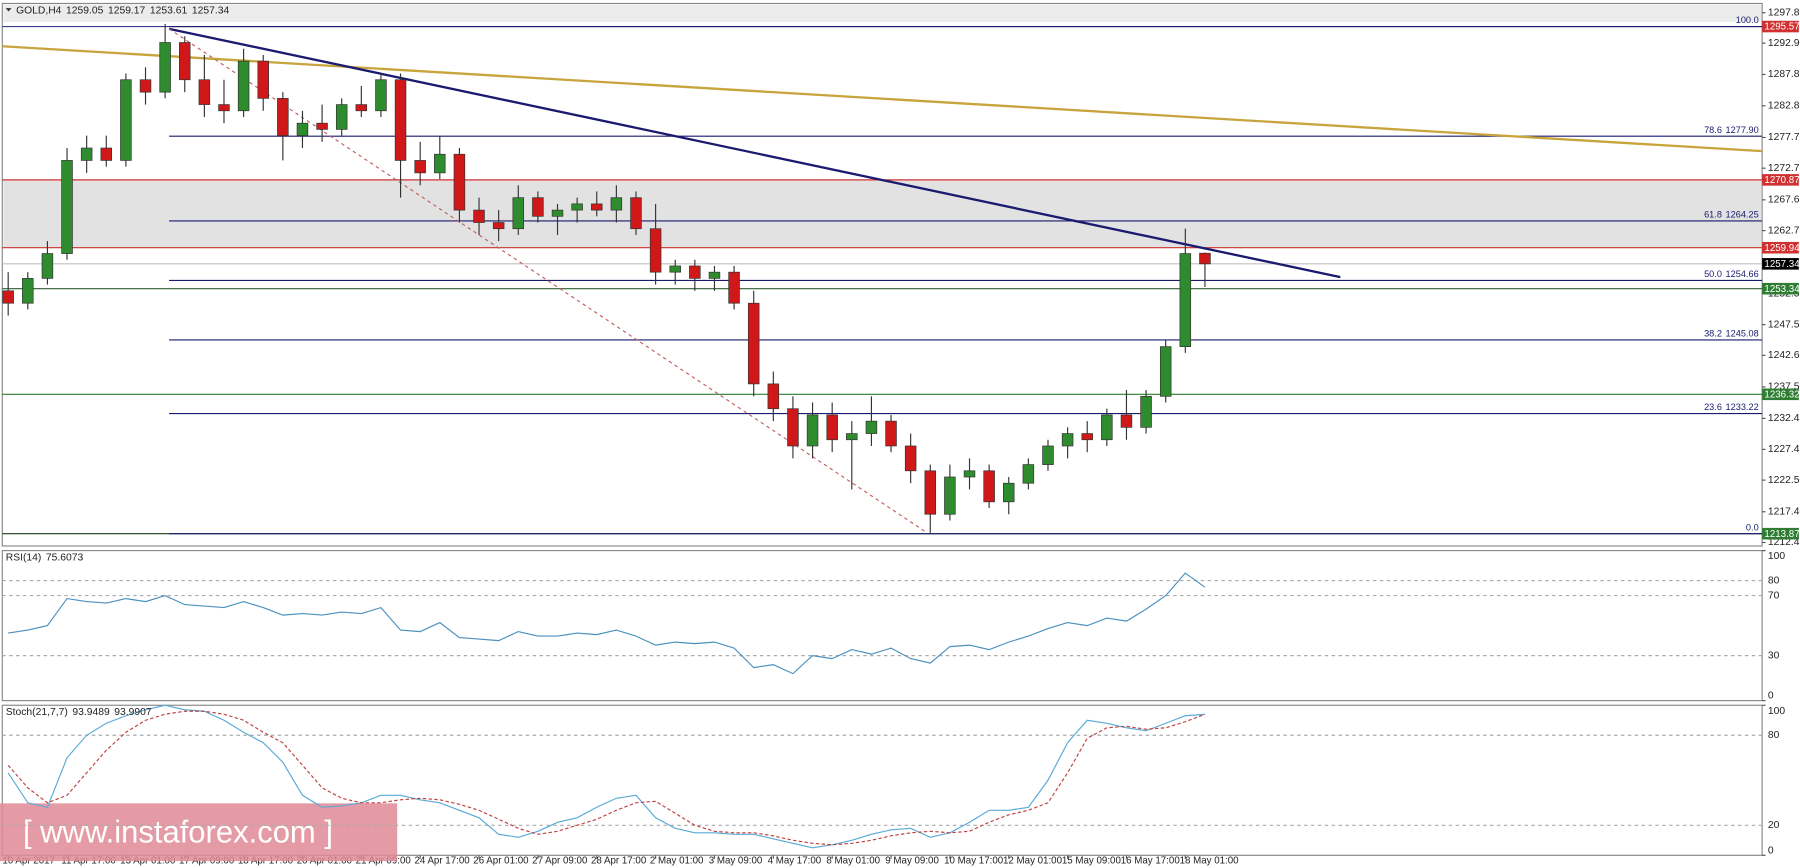 The image size is (1800, 868). What do you see at coordinates (65, 557) in the screenshot?
I see `indicator-value: 75.6073` at bounding box center [65, 557].